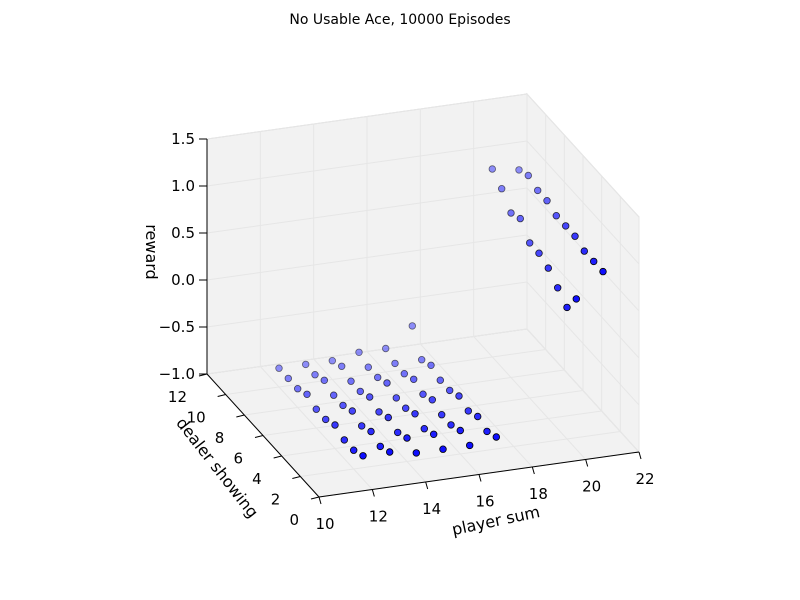 The width and height of the screenshot is (800, 600). What do you see at coordinates (238, 459) in the screenshot?
I see `y-tick-label: 6` at bounding box center [238, 459].